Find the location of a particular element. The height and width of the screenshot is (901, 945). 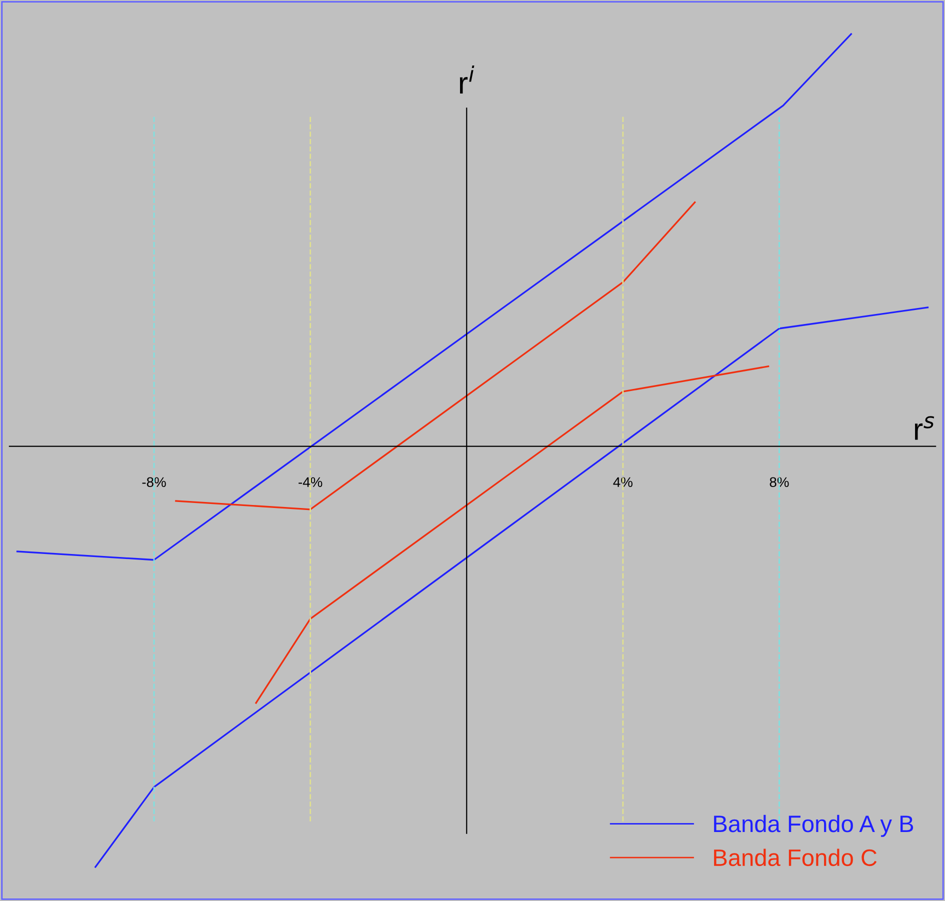

x-tick-label: 4% is located at coordinates (622, 482).